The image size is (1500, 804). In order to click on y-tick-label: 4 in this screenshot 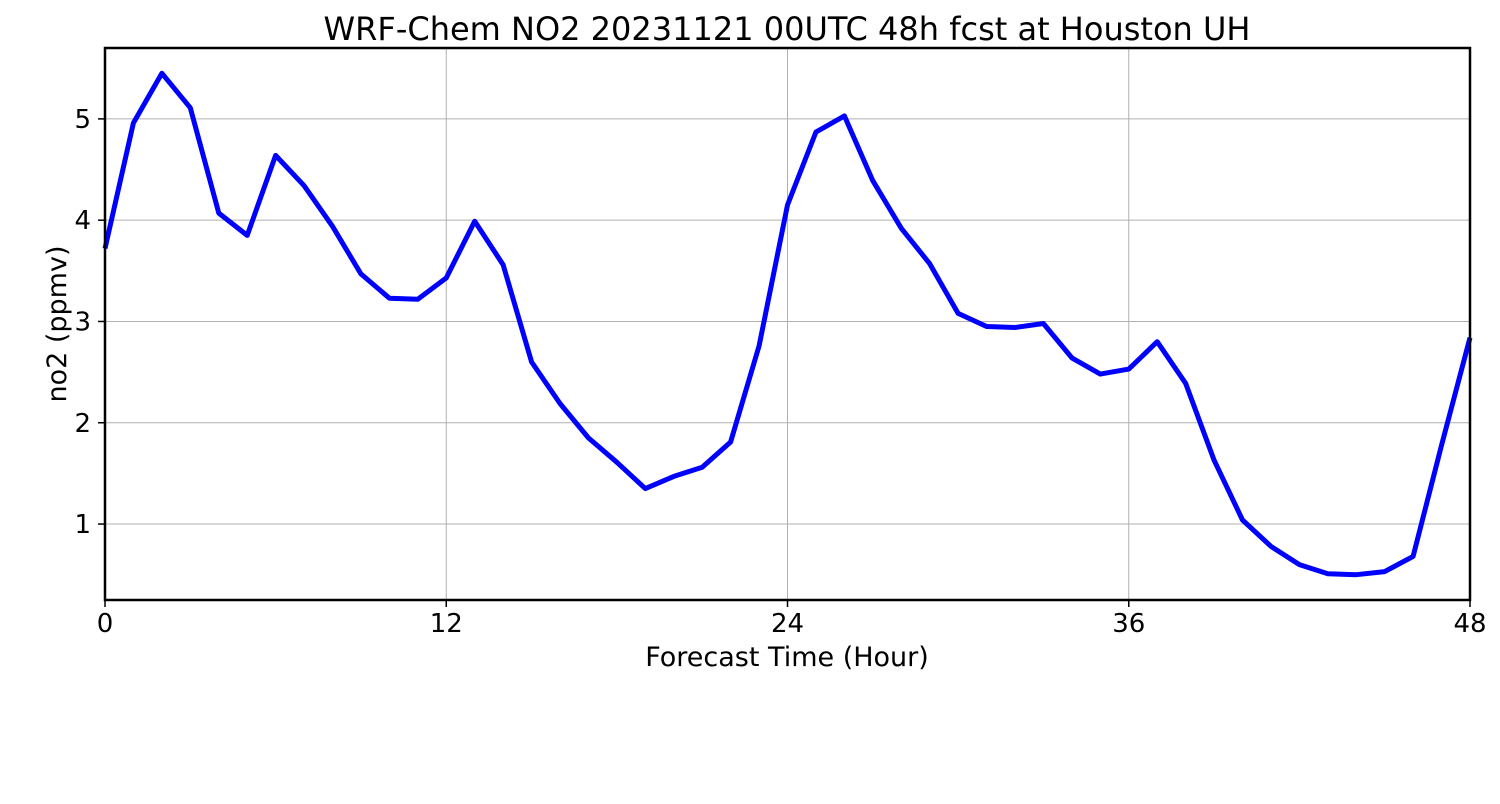, I will do `click(82, 221)`.